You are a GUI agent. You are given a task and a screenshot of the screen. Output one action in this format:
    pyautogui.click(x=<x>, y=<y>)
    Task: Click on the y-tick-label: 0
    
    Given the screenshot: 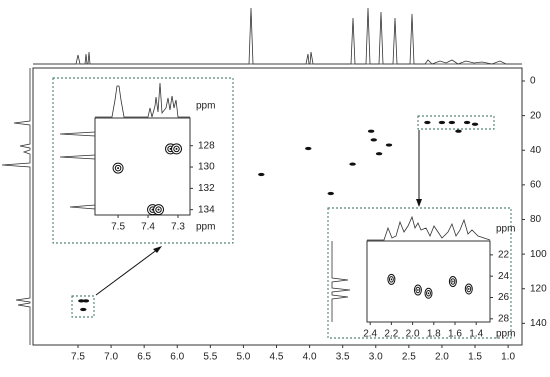 What is the action you would take?
    pyautogui.click(x=533, y=81)
    